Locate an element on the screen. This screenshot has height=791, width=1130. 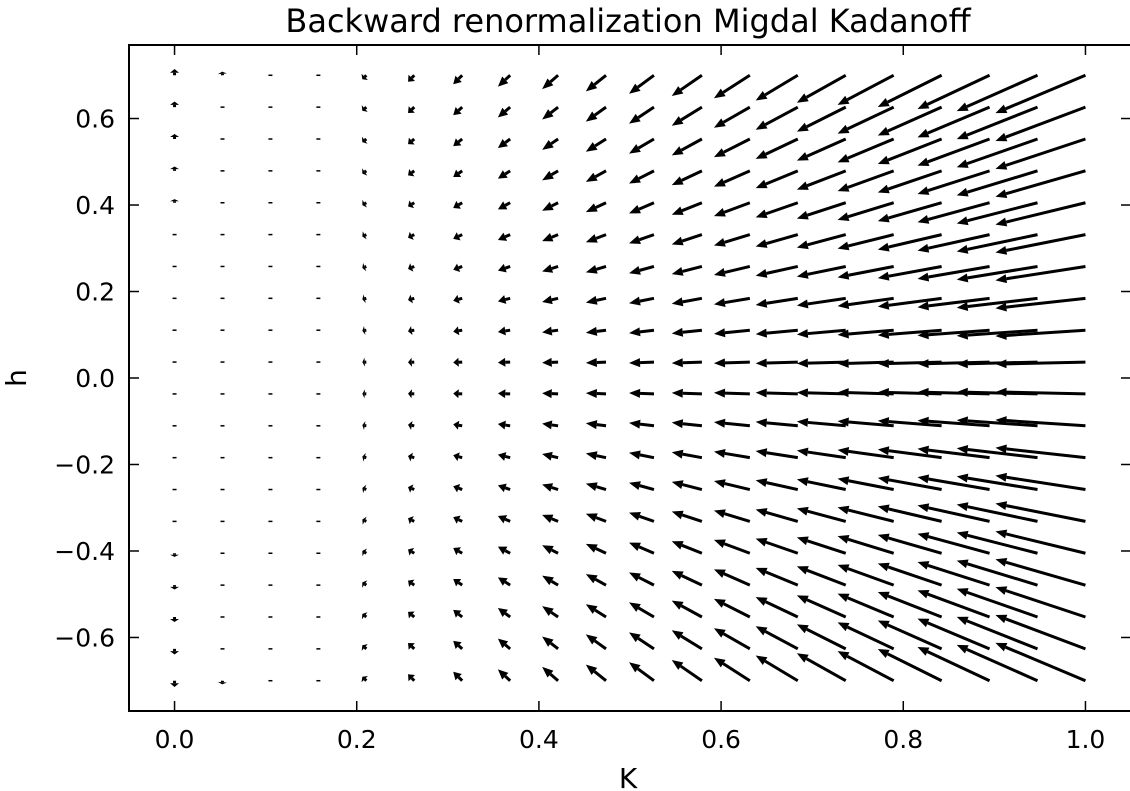
x-tick-label: 0.4 is located at coordinates (539, 739).